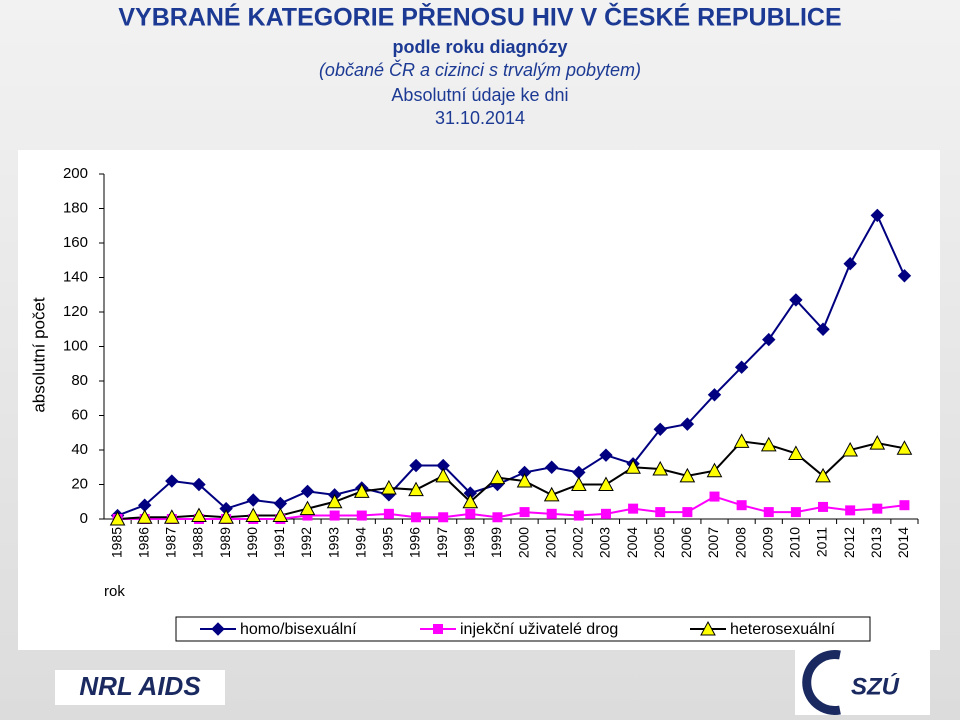 The image size is (960, 720). What do you see at coordinates (539, 629) in the screenshot?
I see `legend-label: injekční uživatelé drog` at bounding box center [539, 629].